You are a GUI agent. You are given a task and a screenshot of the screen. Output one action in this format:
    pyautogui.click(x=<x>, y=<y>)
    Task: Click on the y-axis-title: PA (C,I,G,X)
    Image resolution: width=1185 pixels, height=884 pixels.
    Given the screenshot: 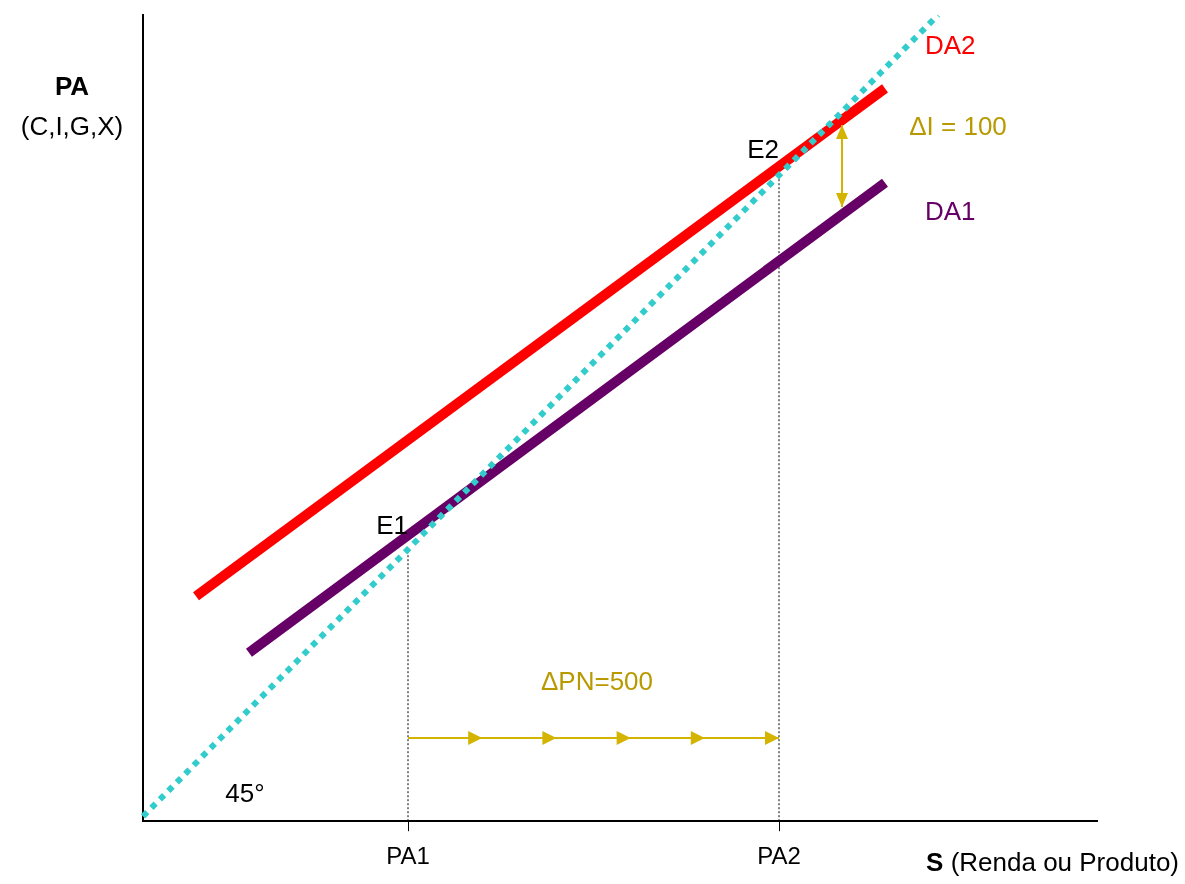 What is the action you would take?
    pyautogui.click(x=72, y=106)
    